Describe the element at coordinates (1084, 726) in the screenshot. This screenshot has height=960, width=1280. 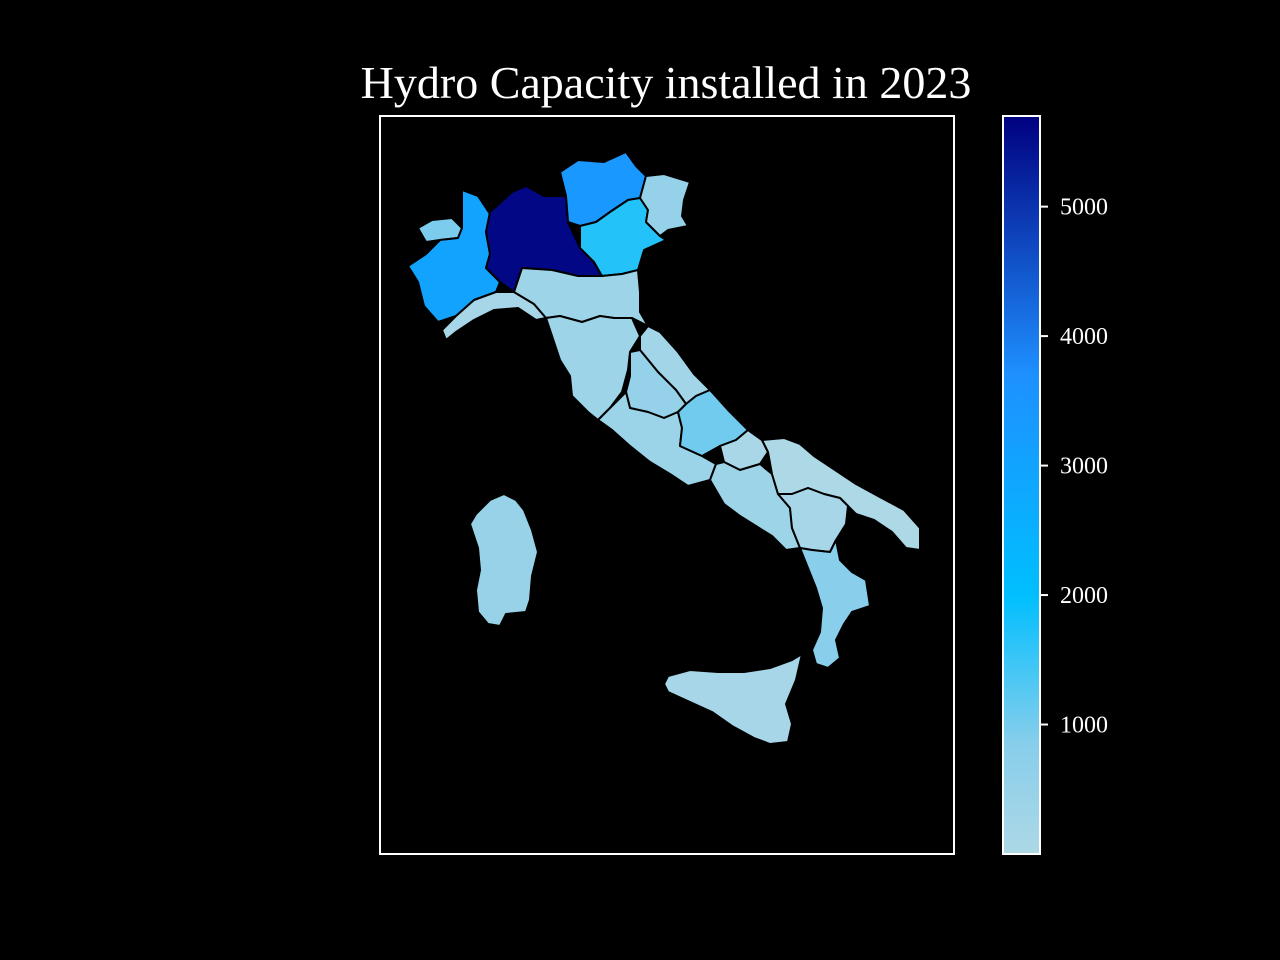
I see `colorbar-tick-label: 1000` at that location.